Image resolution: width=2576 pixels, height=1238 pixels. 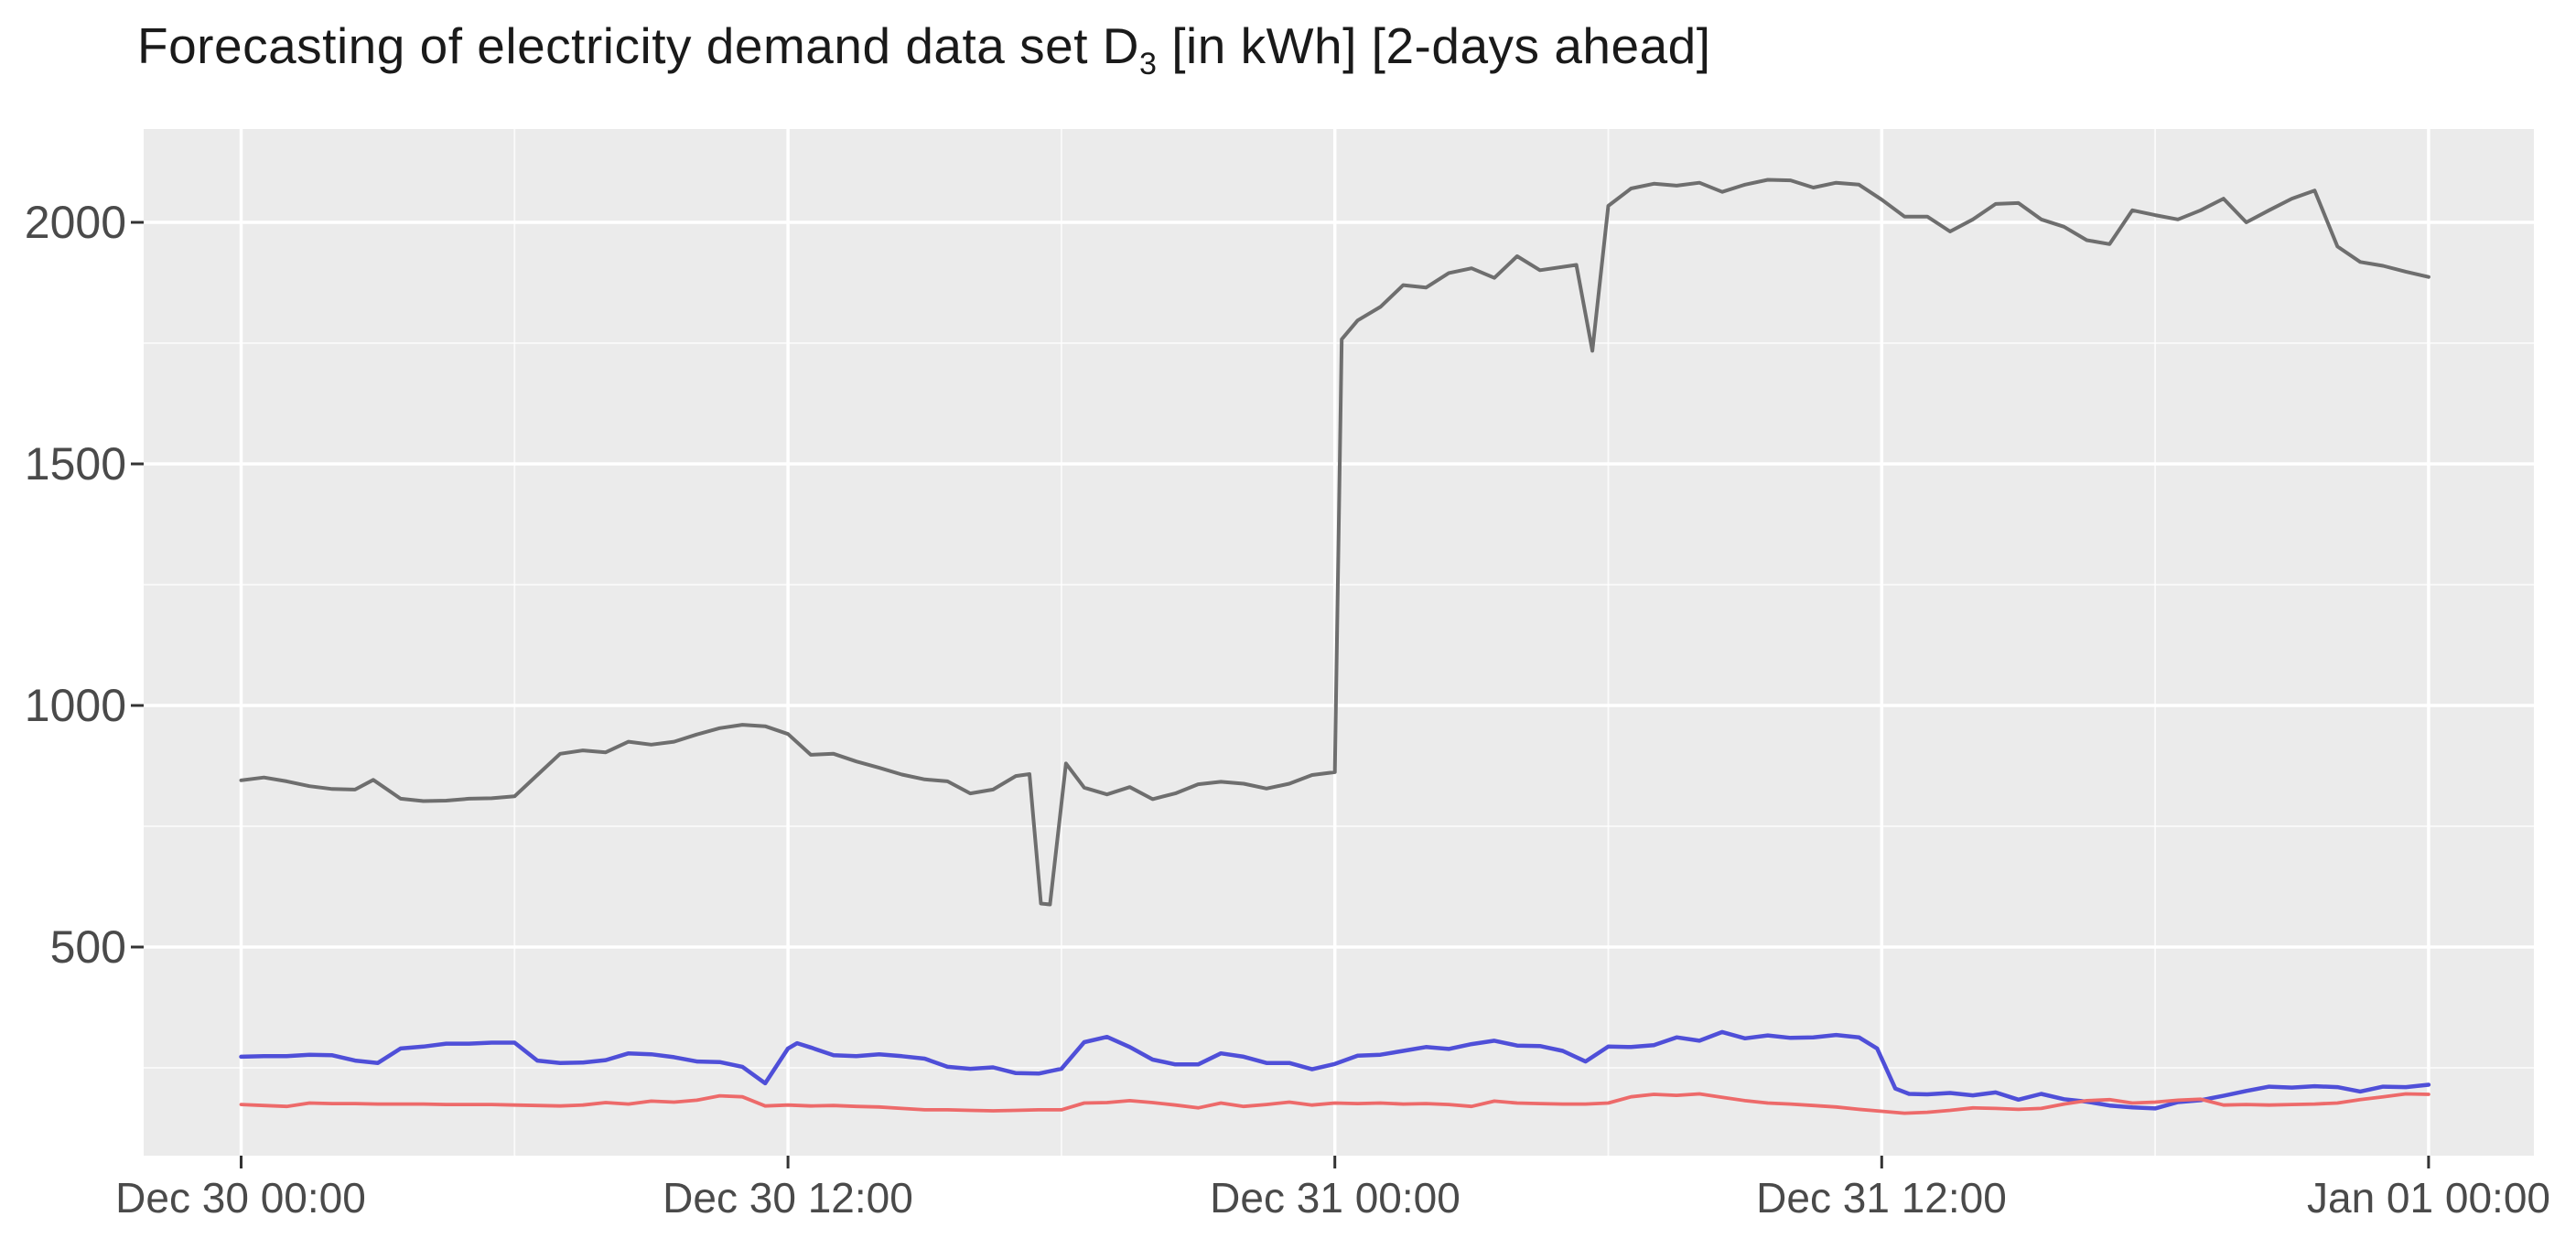 What do you see at coordinates (1335, 1070) in the screenshot?
I see `series-blue-line` at bounding box center [1335, 1070].